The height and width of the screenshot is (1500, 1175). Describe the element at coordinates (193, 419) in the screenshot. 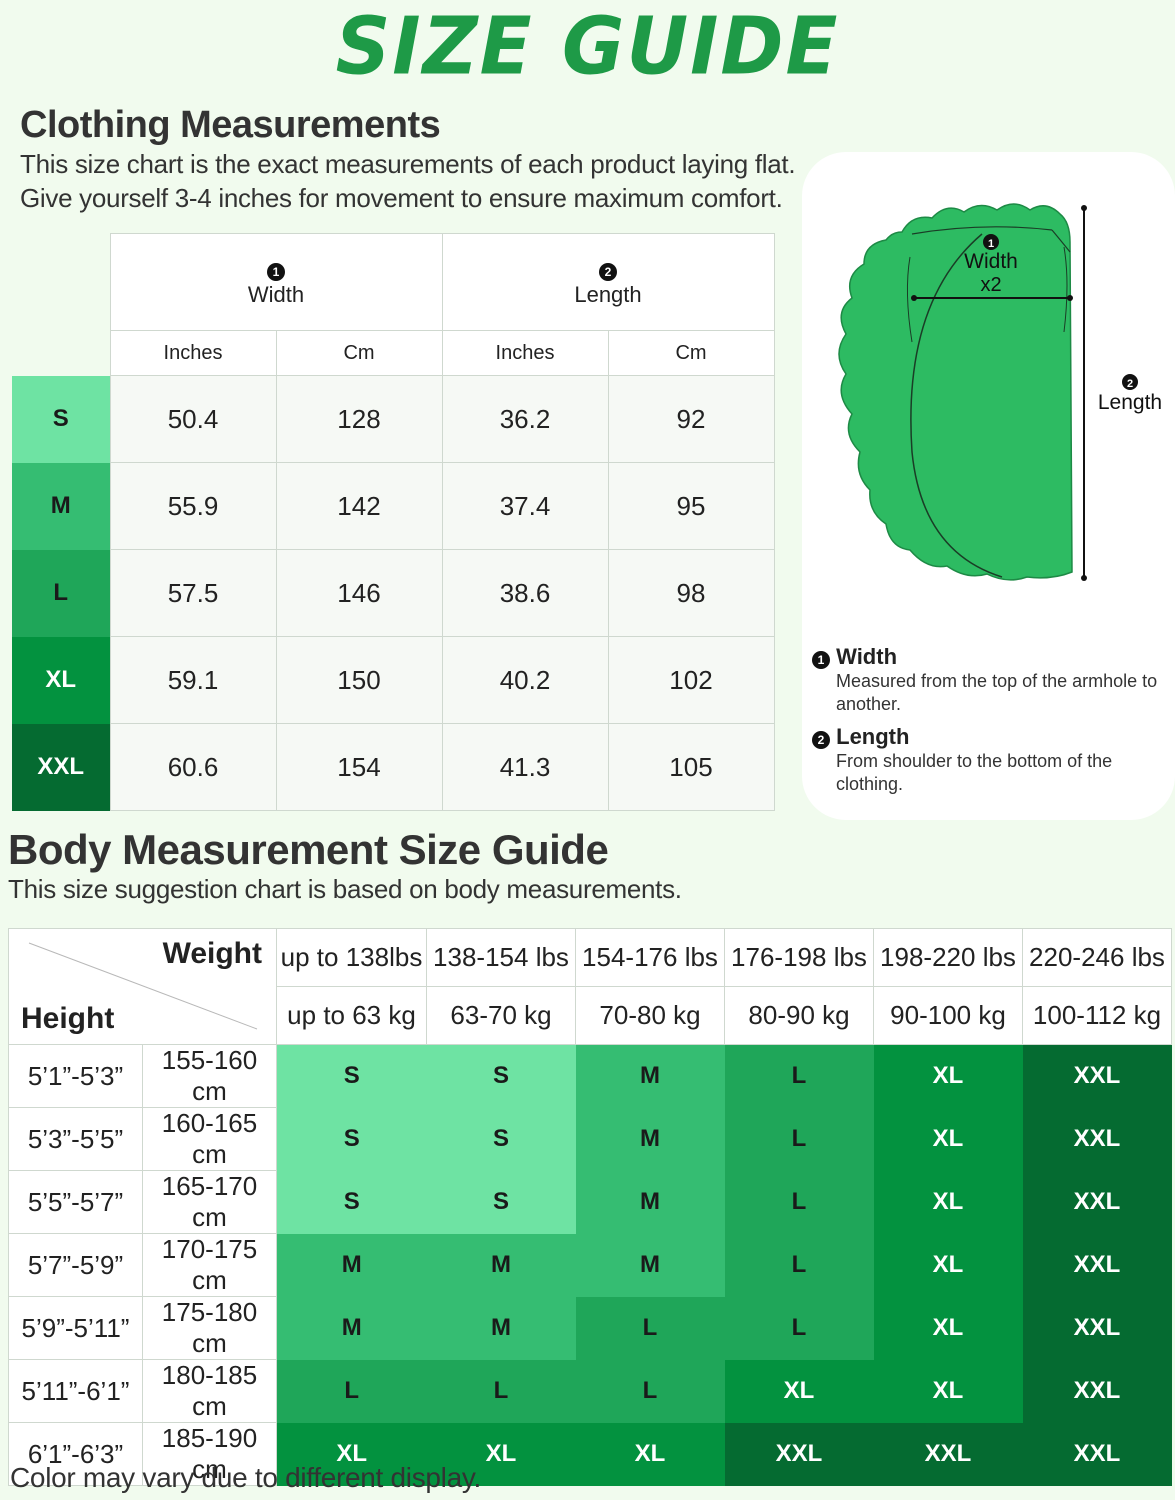

I see `table-cell: 50.4` at that location.